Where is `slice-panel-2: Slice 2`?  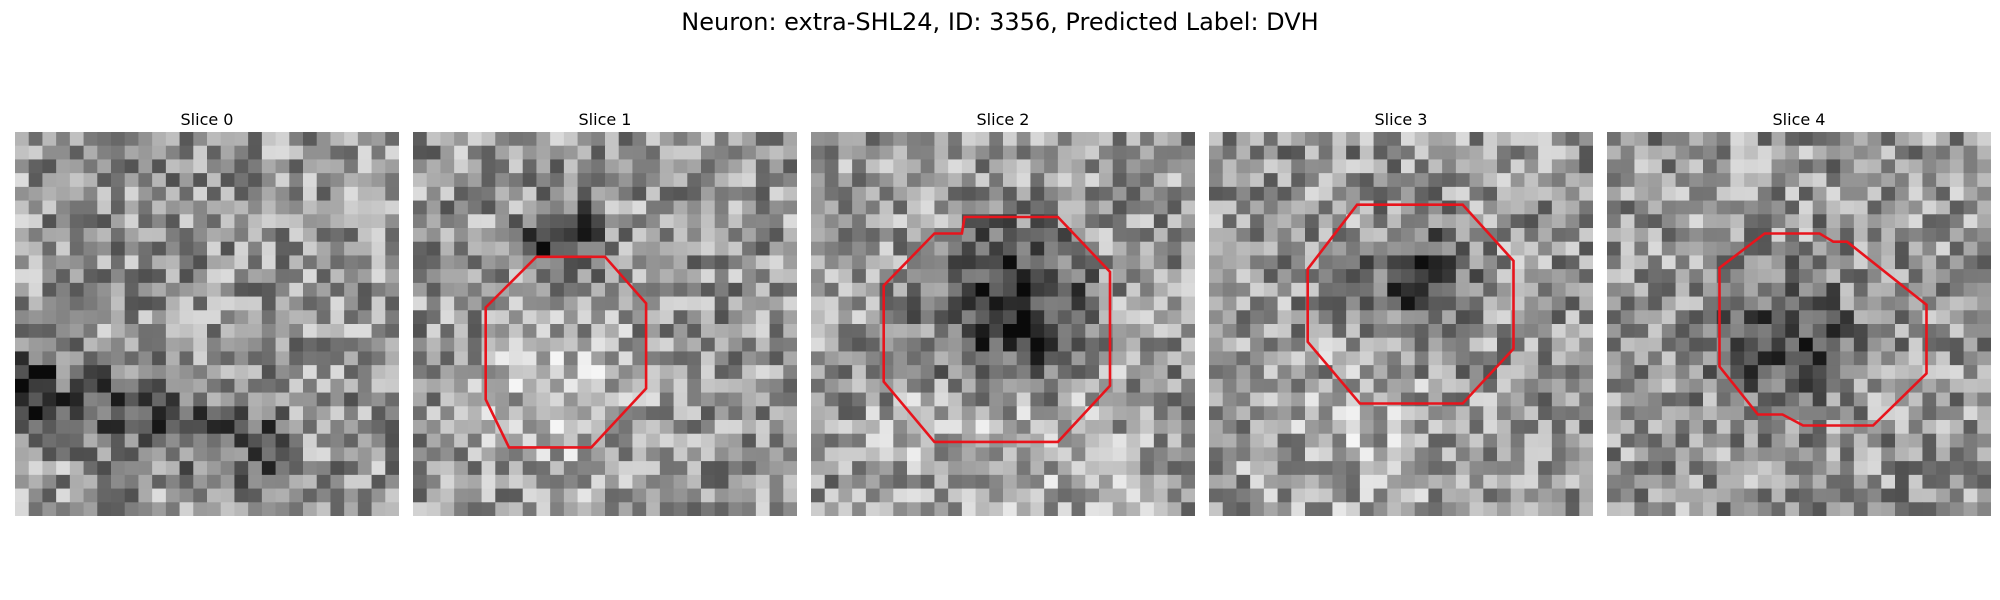 slice-panel-2: Slice 2 is located at coordinates (1003, 312).